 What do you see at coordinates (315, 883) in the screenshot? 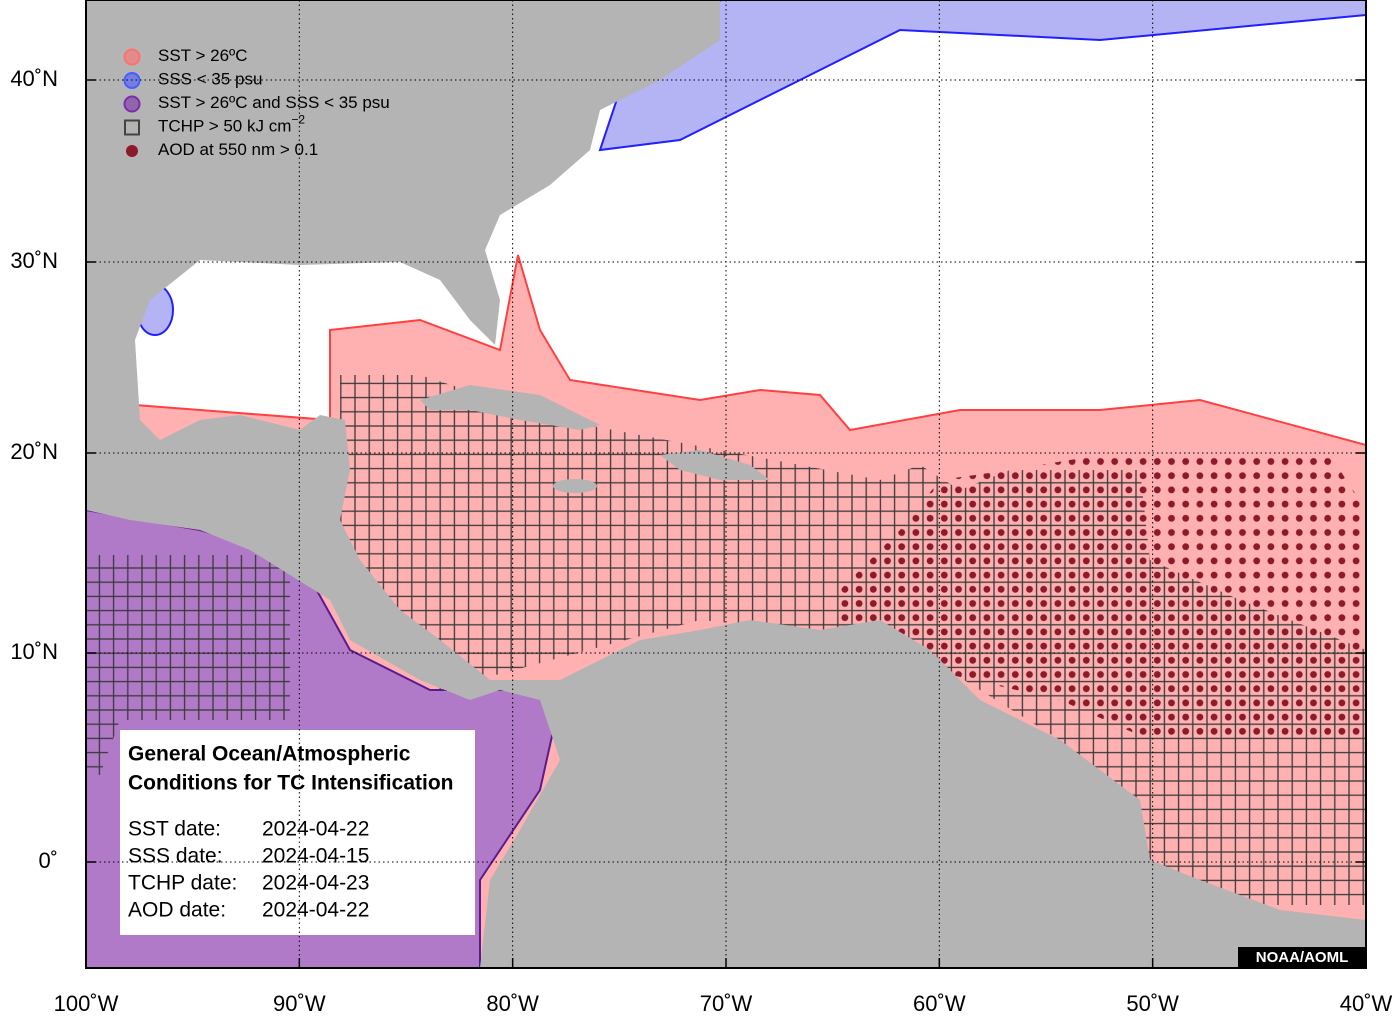
I see `date-value: 2024-04-23` at bounding box center [315, 883].